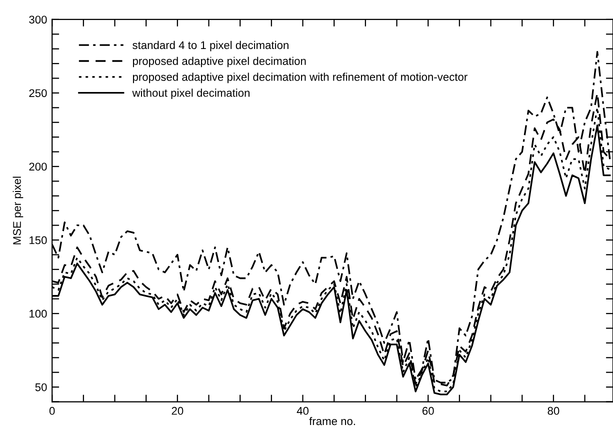 Image resolution: width=613 pixels, height=432 pixels. What do you see at coordinates (178, 410) in the screenshot?
I see `x-tick-label: 20` at bounding box center [178, 410].